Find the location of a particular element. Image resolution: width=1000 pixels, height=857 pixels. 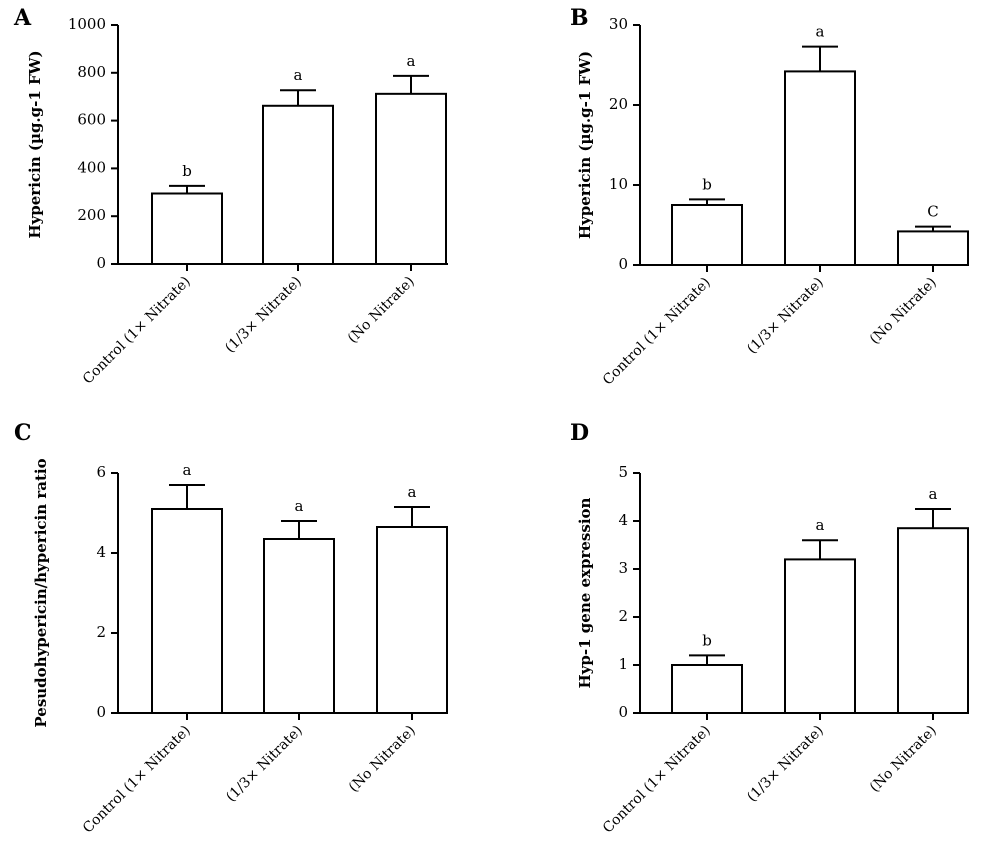

y-tick-label: 200 is located at coordinates (91, 215).